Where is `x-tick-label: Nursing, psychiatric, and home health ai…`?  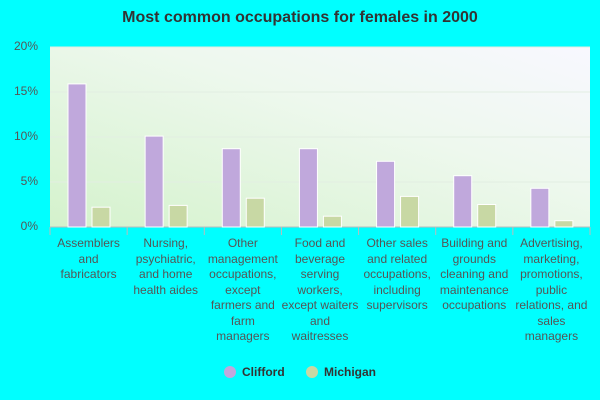
x-tick-label: Nursing, psychiatric, and home health ai… is located at coordinates (166, 266).